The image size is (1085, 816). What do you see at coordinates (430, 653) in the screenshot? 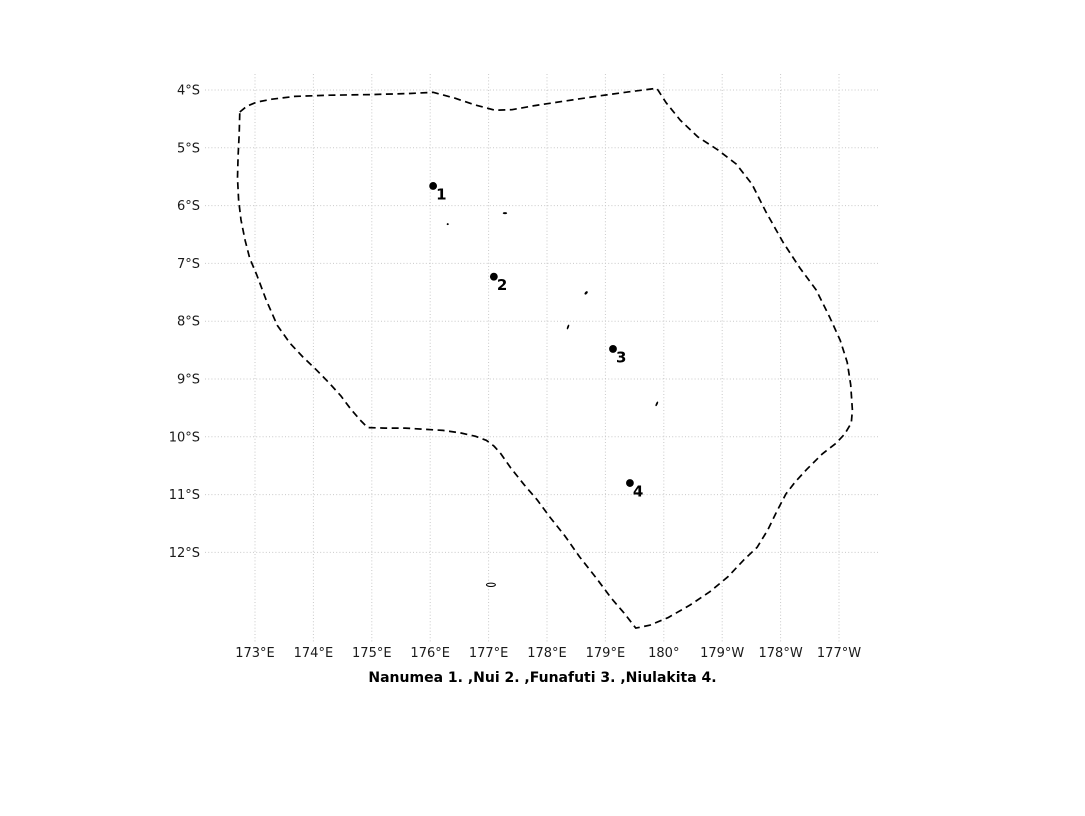
I see `x-tick-label: 176°E` at bounding box center [430, 653].